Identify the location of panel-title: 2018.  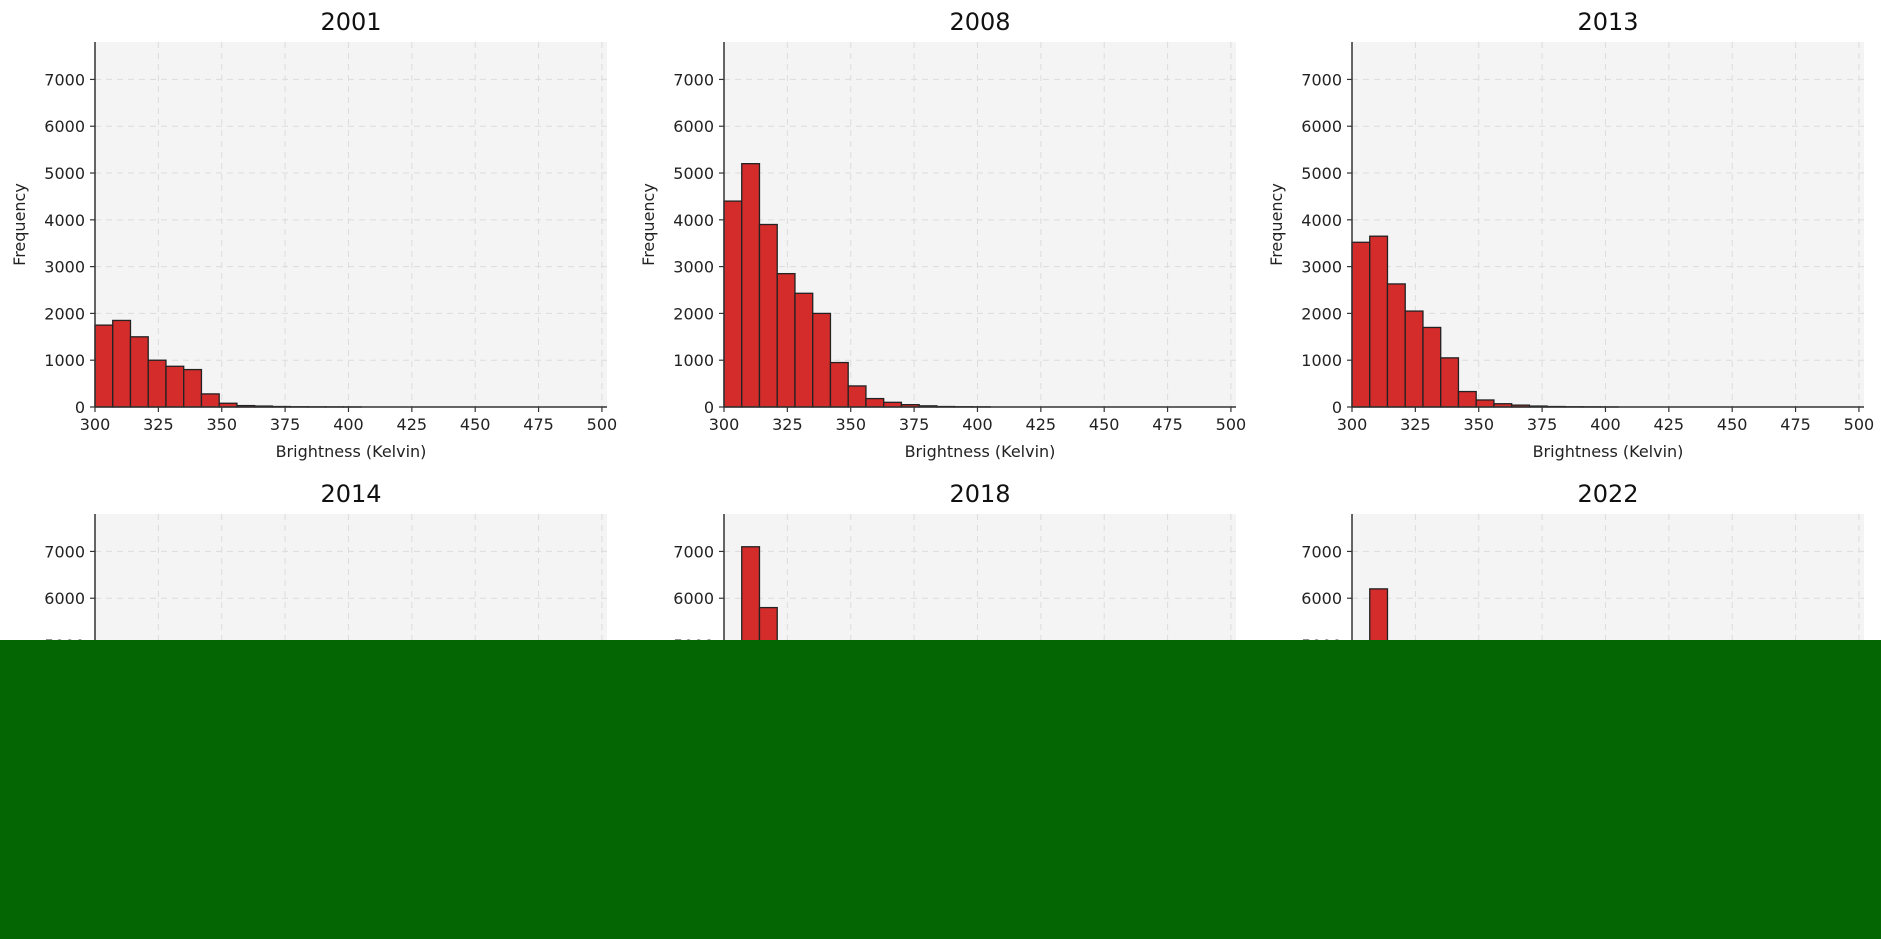
(979, 494).